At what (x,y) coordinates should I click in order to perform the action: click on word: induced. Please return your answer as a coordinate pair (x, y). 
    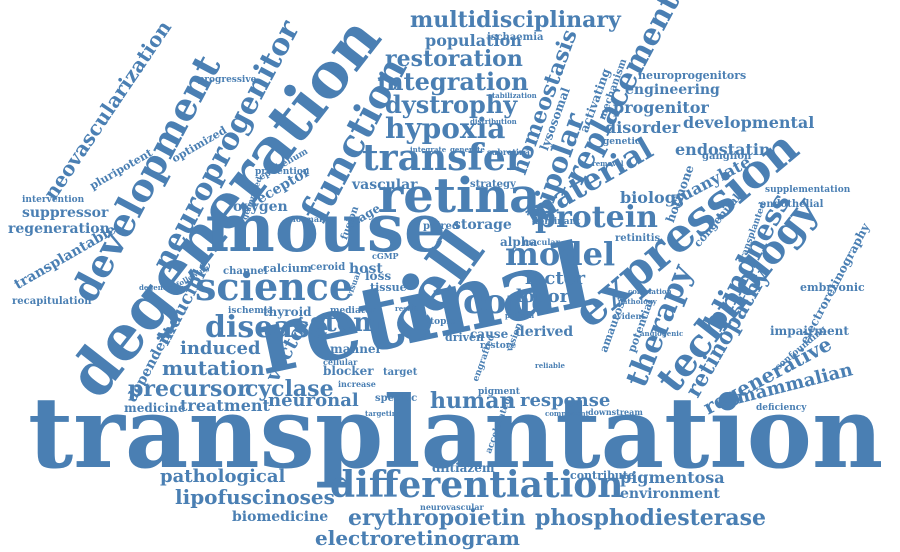
    Looking at the image, I should click on (220, 348).